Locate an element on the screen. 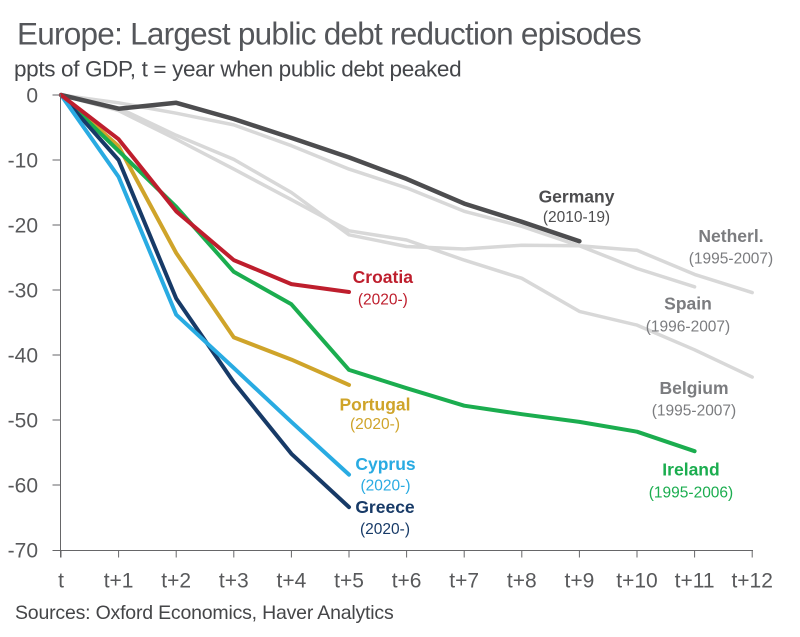 The width and height of the screenshot is (800, 637). svg-text: t+4 is located at coordinates (292, 581).